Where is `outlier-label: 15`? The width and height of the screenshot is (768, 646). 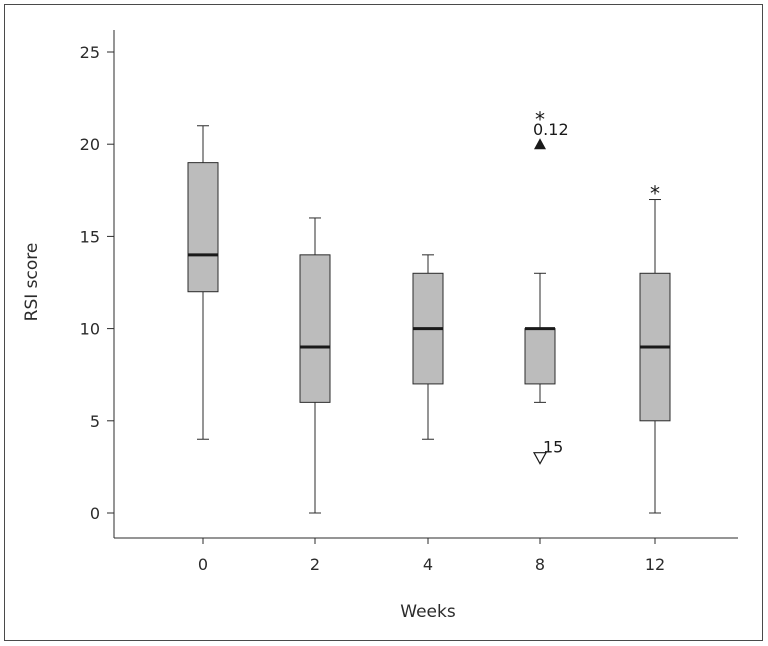 outlier-label: 15 is located at coordinates (553, 447).